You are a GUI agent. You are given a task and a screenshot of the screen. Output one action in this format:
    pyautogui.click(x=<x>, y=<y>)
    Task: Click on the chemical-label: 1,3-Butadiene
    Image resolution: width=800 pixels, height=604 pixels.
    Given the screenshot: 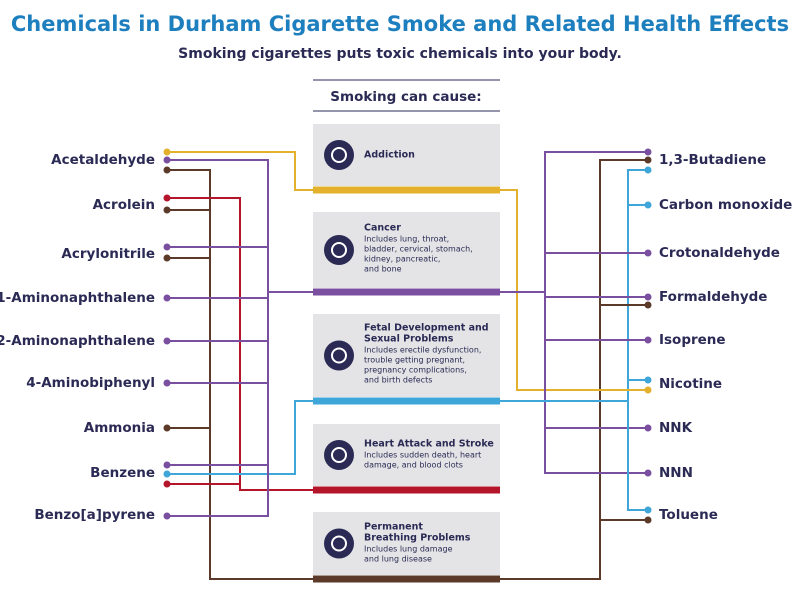 What is the action you would take?
    pyautogui.click(x=712, y=160)
    